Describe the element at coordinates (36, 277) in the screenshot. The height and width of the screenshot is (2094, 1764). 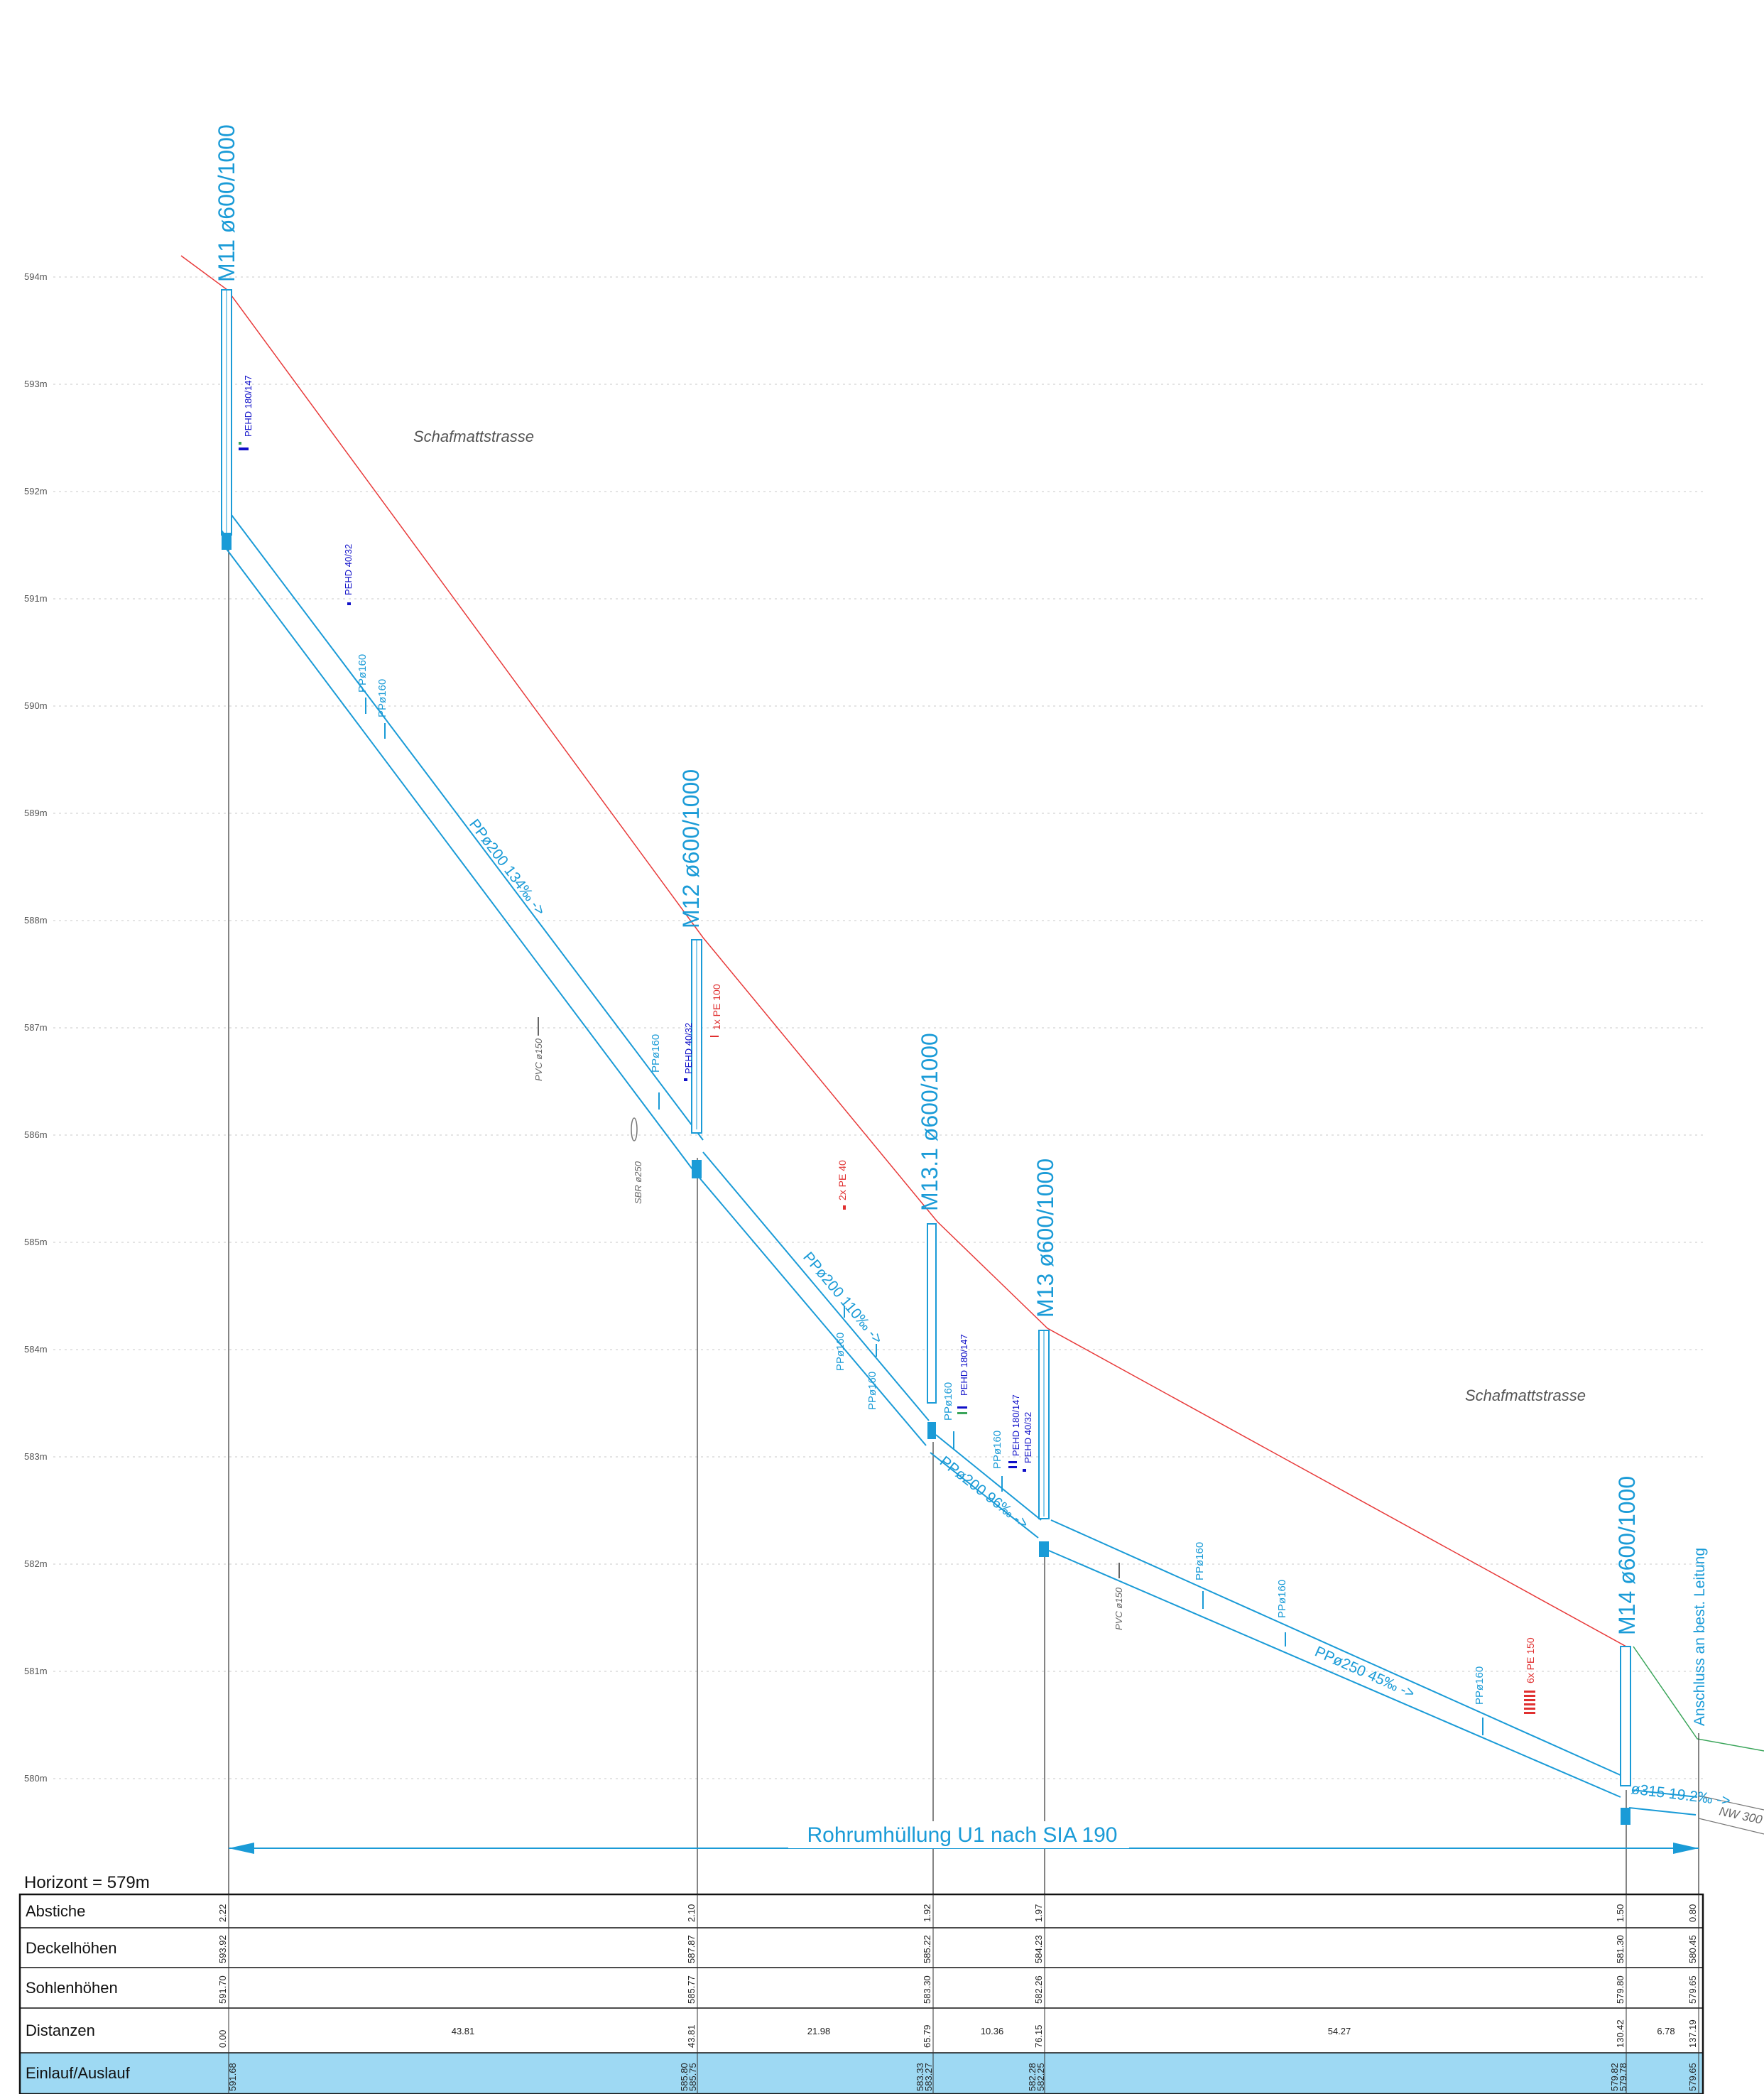
I see `elevation-label: 594m` at that location.